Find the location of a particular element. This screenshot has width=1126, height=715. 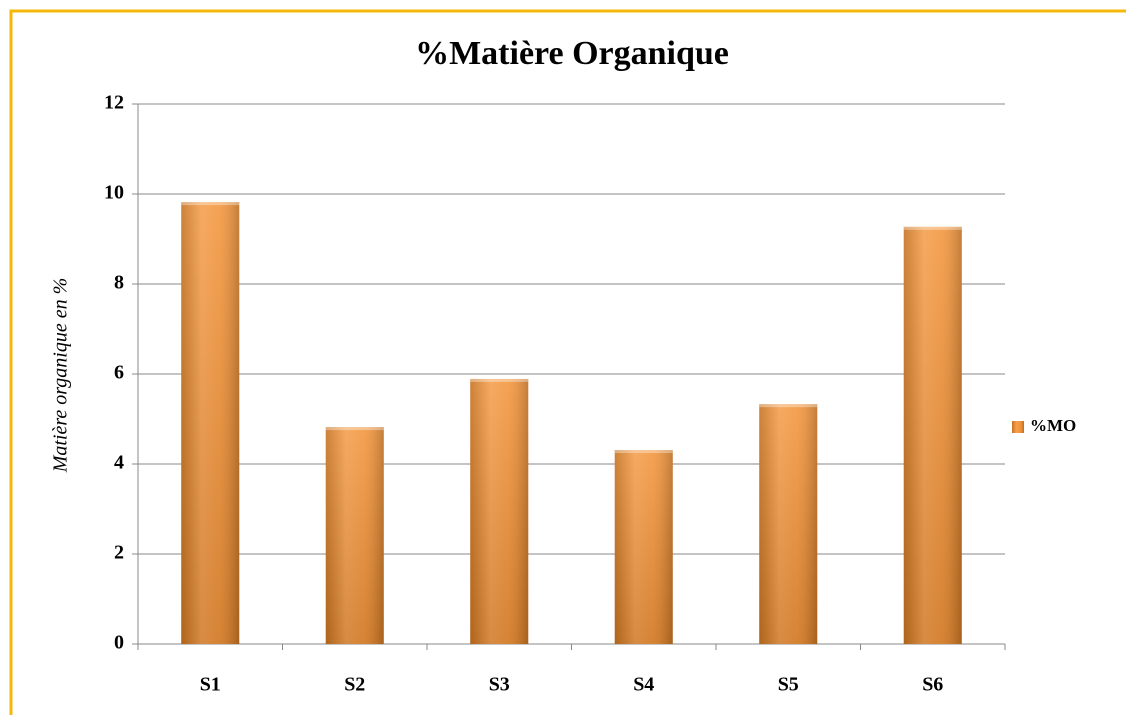

y-tick-label: 2 is located at coordinates (119, 553).